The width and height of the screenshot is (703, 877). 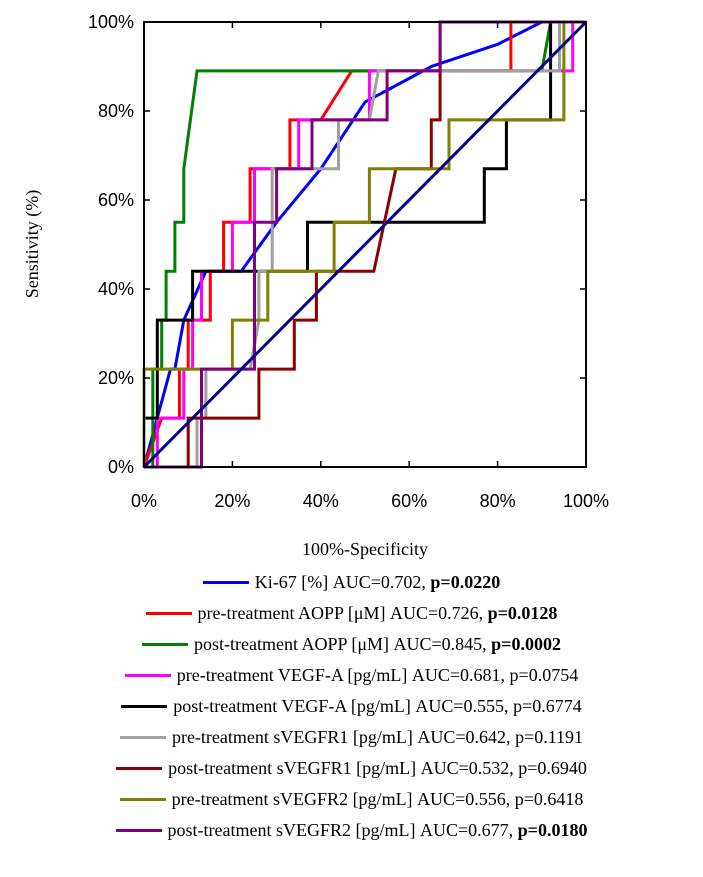 I want to click on legend-auc: AUC=0.555,, so click(x=464, y=705).